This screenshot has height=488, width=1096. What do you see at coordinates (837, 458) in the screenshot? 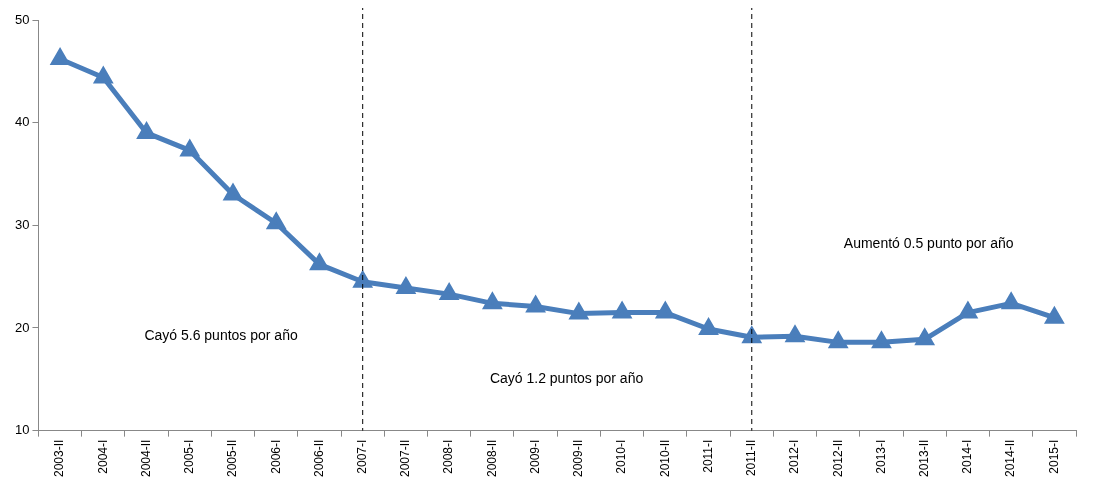
I see `x-tick-label: 2012-II` at bounding box center [837, 458].